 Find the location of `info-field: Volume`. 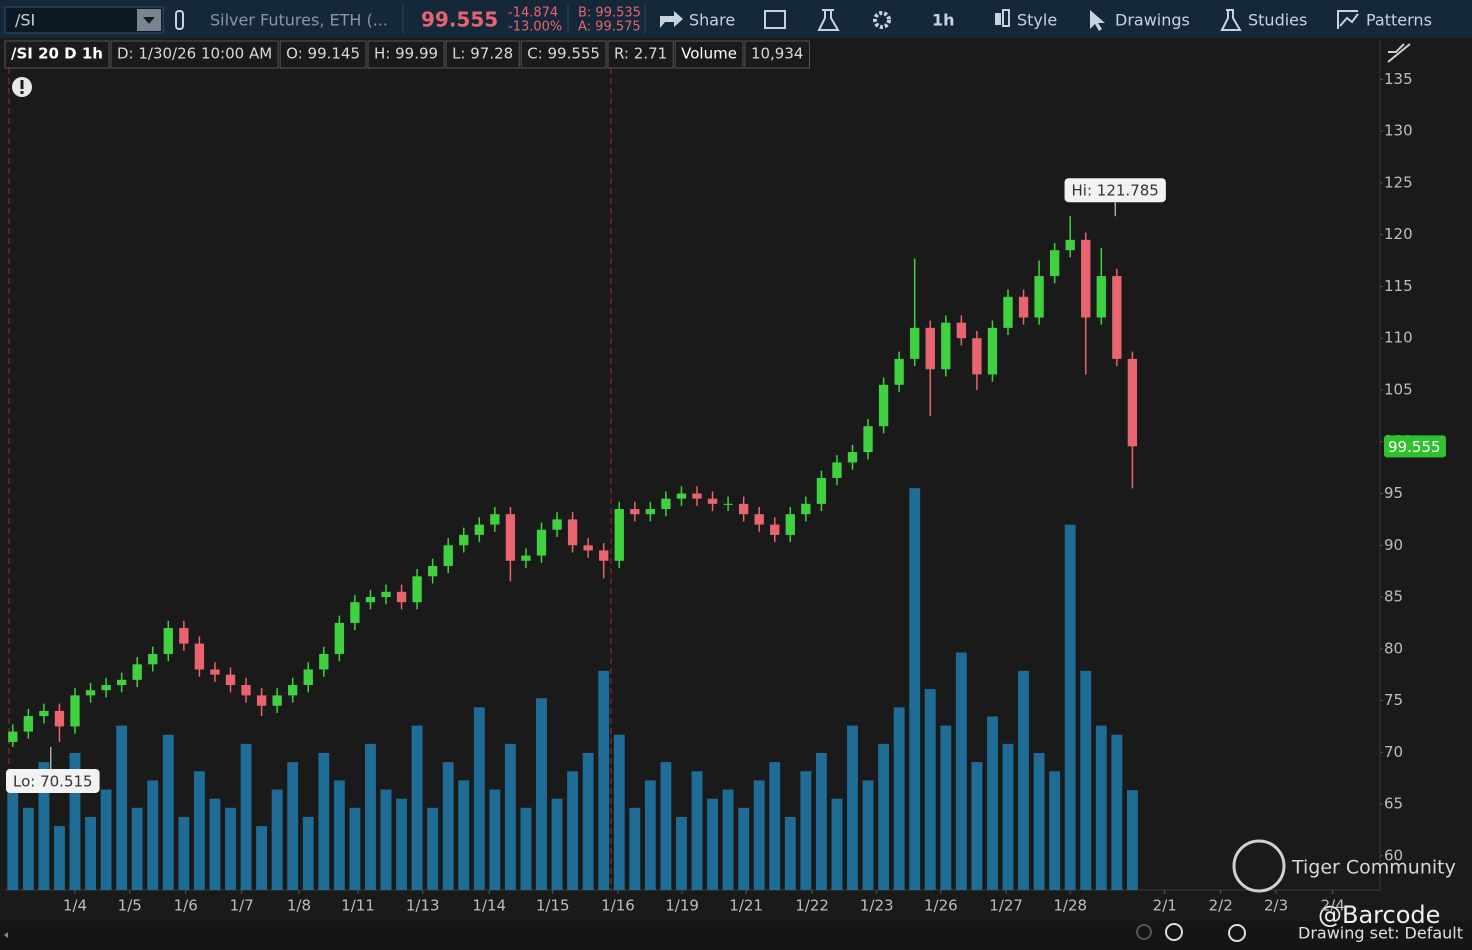

info-field: Volume is located at coordinates (709, 54).